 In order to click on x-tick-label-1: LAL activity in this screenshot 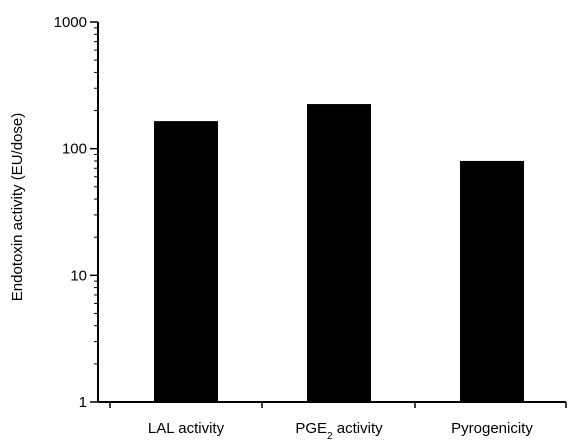, I will do `click(186, 428)`.